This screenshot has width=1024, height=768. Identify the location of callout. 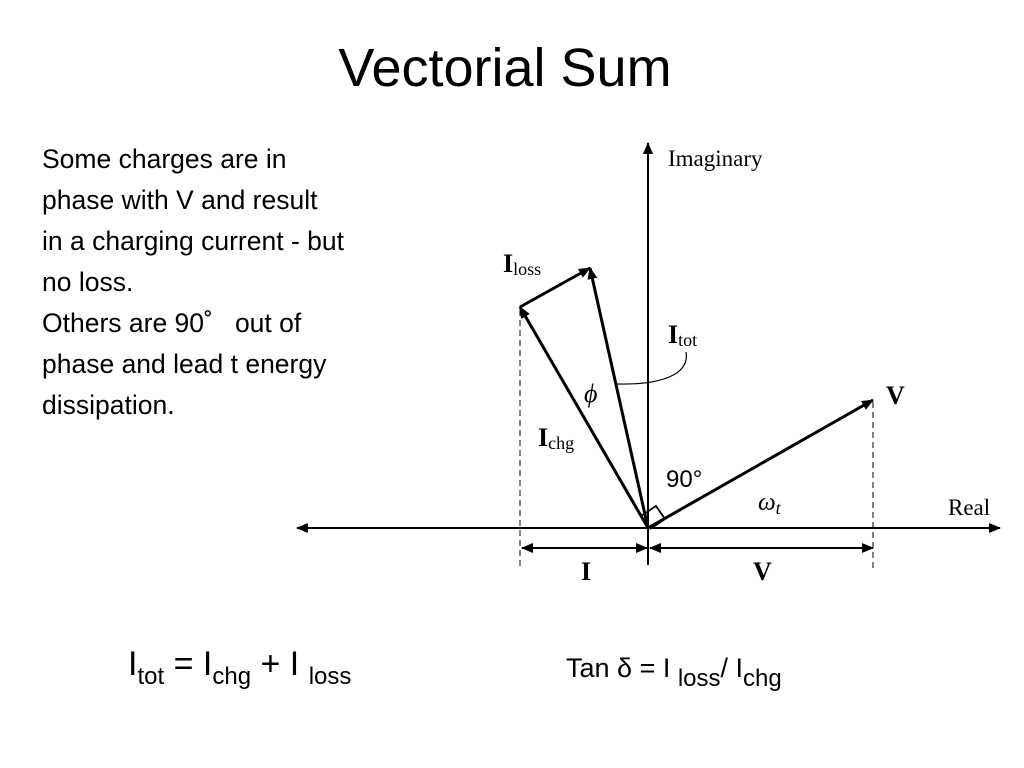
(651, 368).